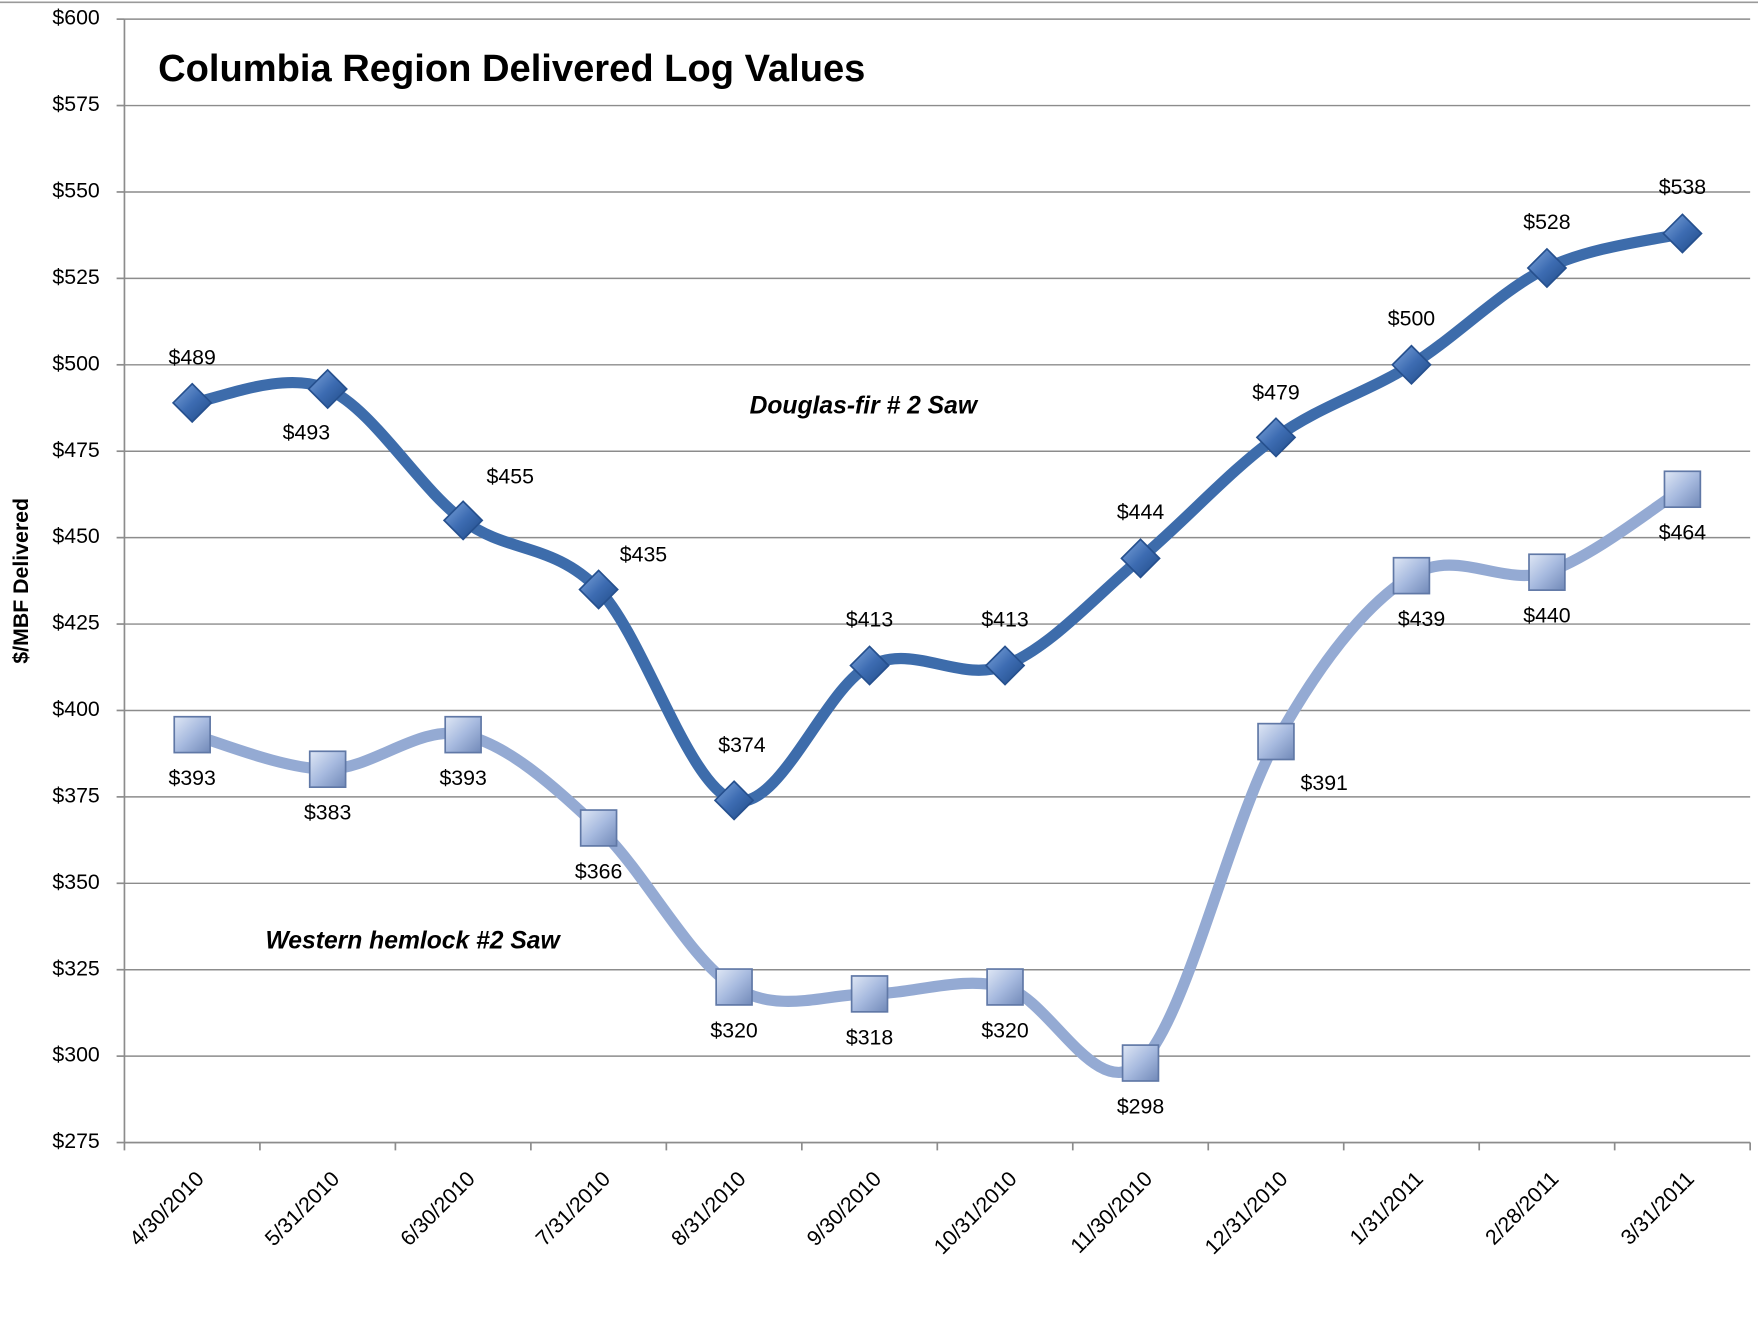 The image size is (1758, 1322). Describe the element at coordinates (302, 1209) in the screenshot. I see `x-tick-label: 5/31/2010` at that location.